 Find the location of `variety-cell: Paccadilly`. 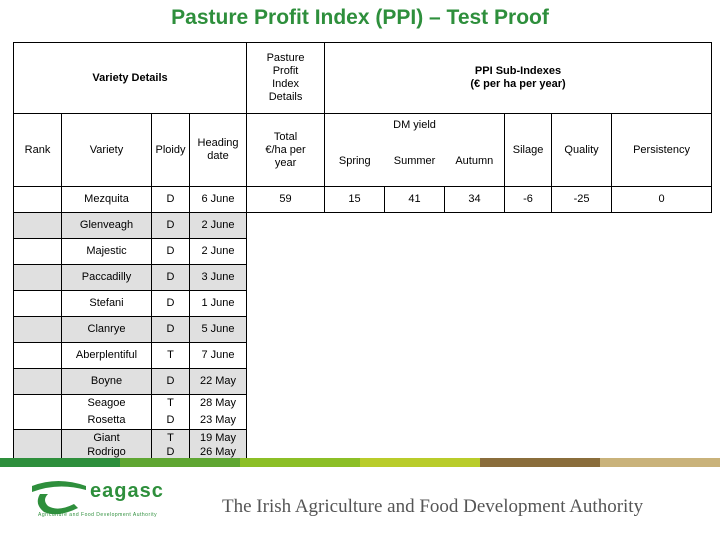

variety-cell: Paccadilly is located at coordinates (106, 277).